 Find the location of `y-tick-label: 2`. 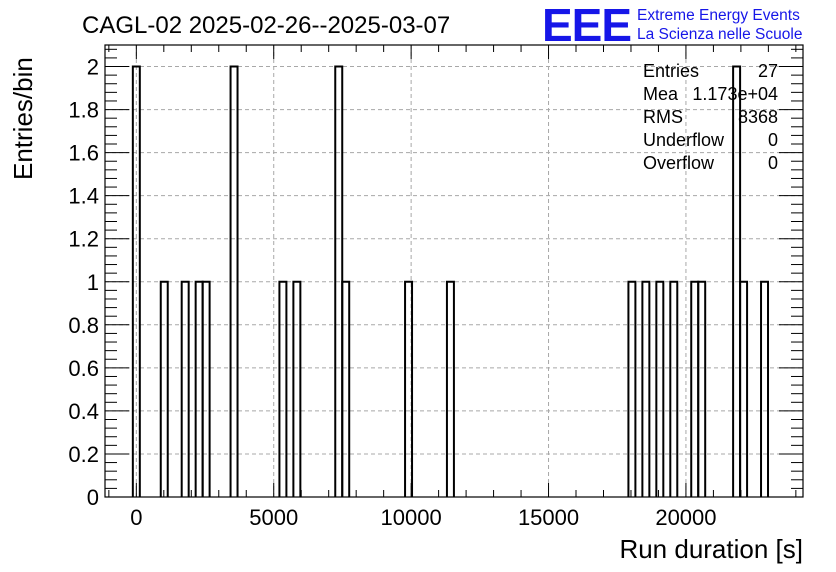

y-tick-label: 2 is located at coordinates (93, 67).